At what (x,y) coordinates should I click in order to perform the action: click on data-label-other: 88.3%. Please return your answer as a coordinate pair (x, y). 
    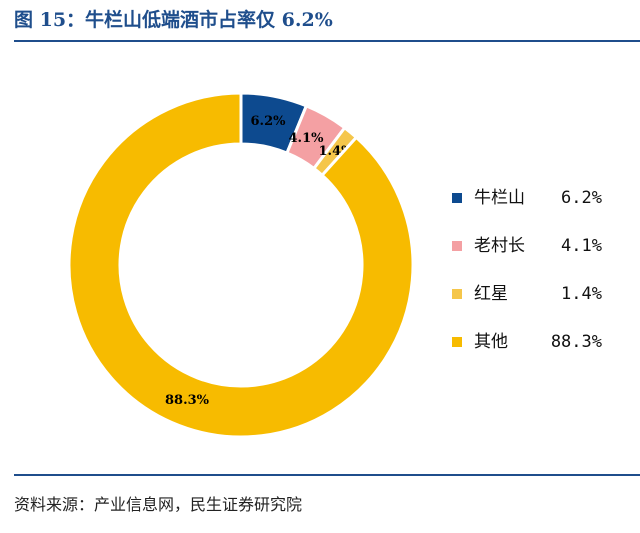
    Looking at the image, I should click on (187, 400).